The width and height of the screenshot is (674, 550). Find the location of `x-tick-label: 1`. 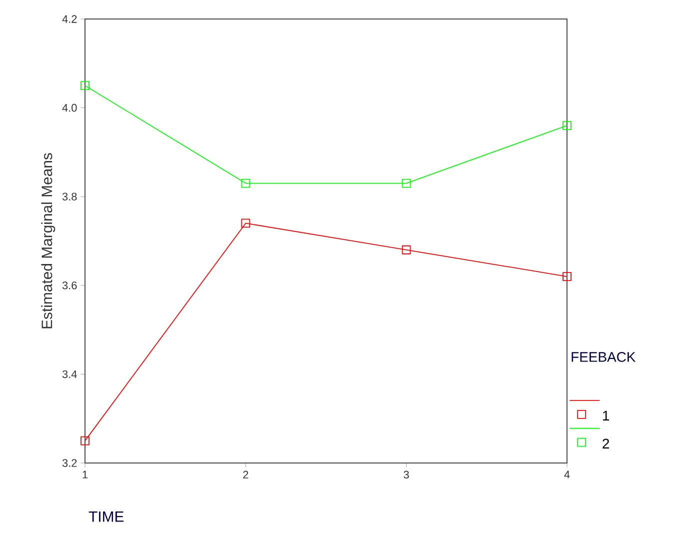

x-tick-label: 1 is located at coordinates (85, 474).